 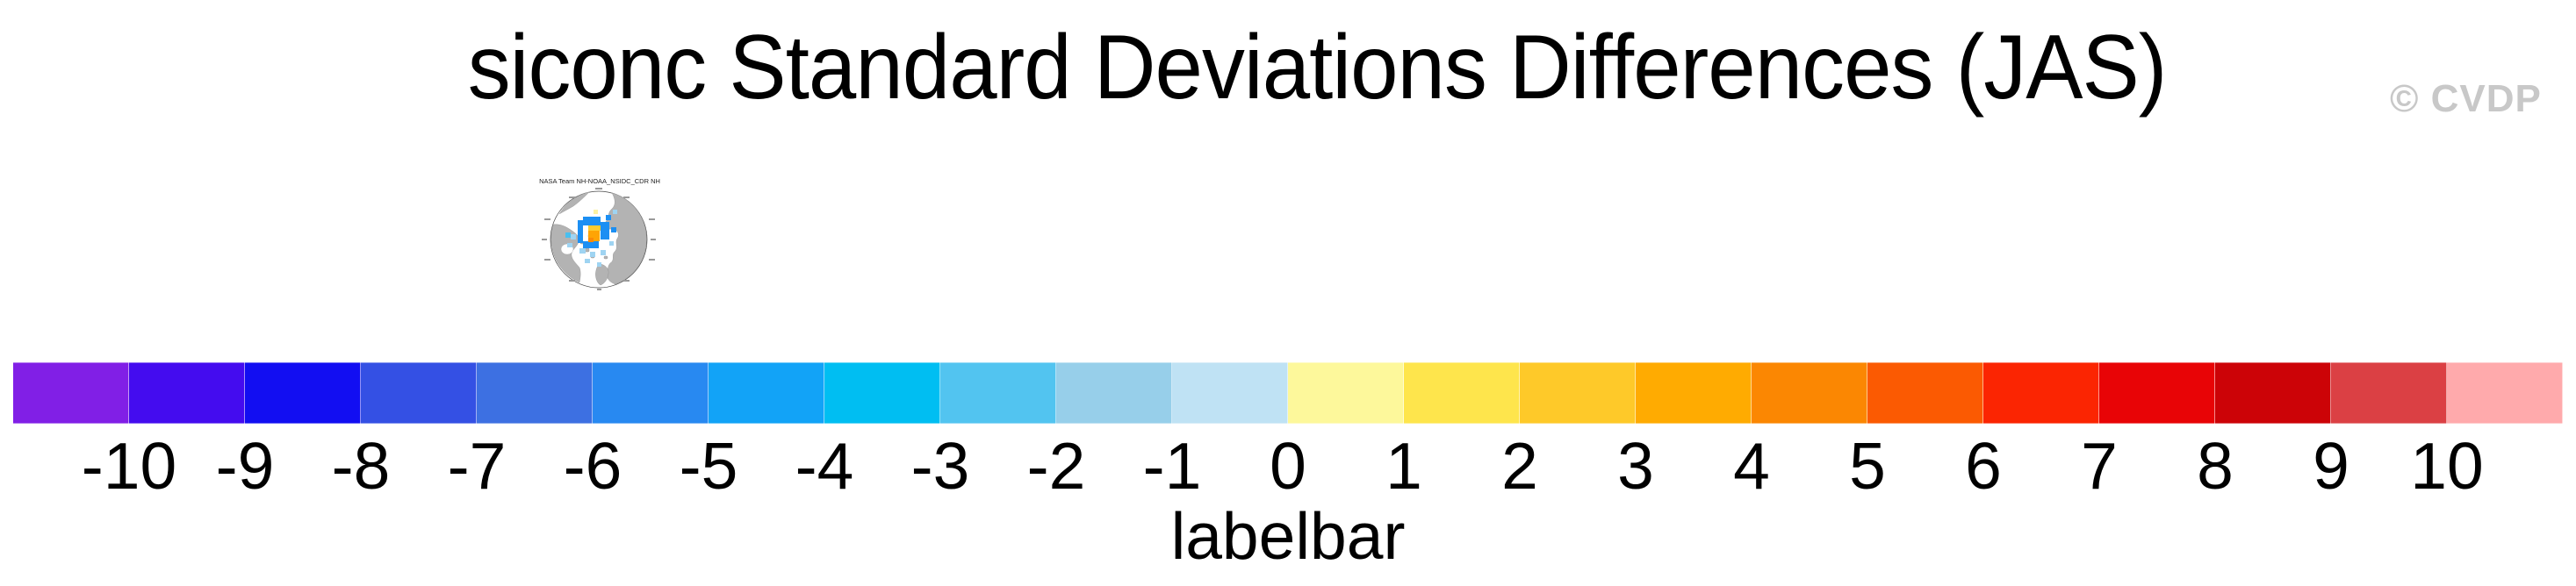 I want to click on map-graticule-labels, so click(x=599, y=239).